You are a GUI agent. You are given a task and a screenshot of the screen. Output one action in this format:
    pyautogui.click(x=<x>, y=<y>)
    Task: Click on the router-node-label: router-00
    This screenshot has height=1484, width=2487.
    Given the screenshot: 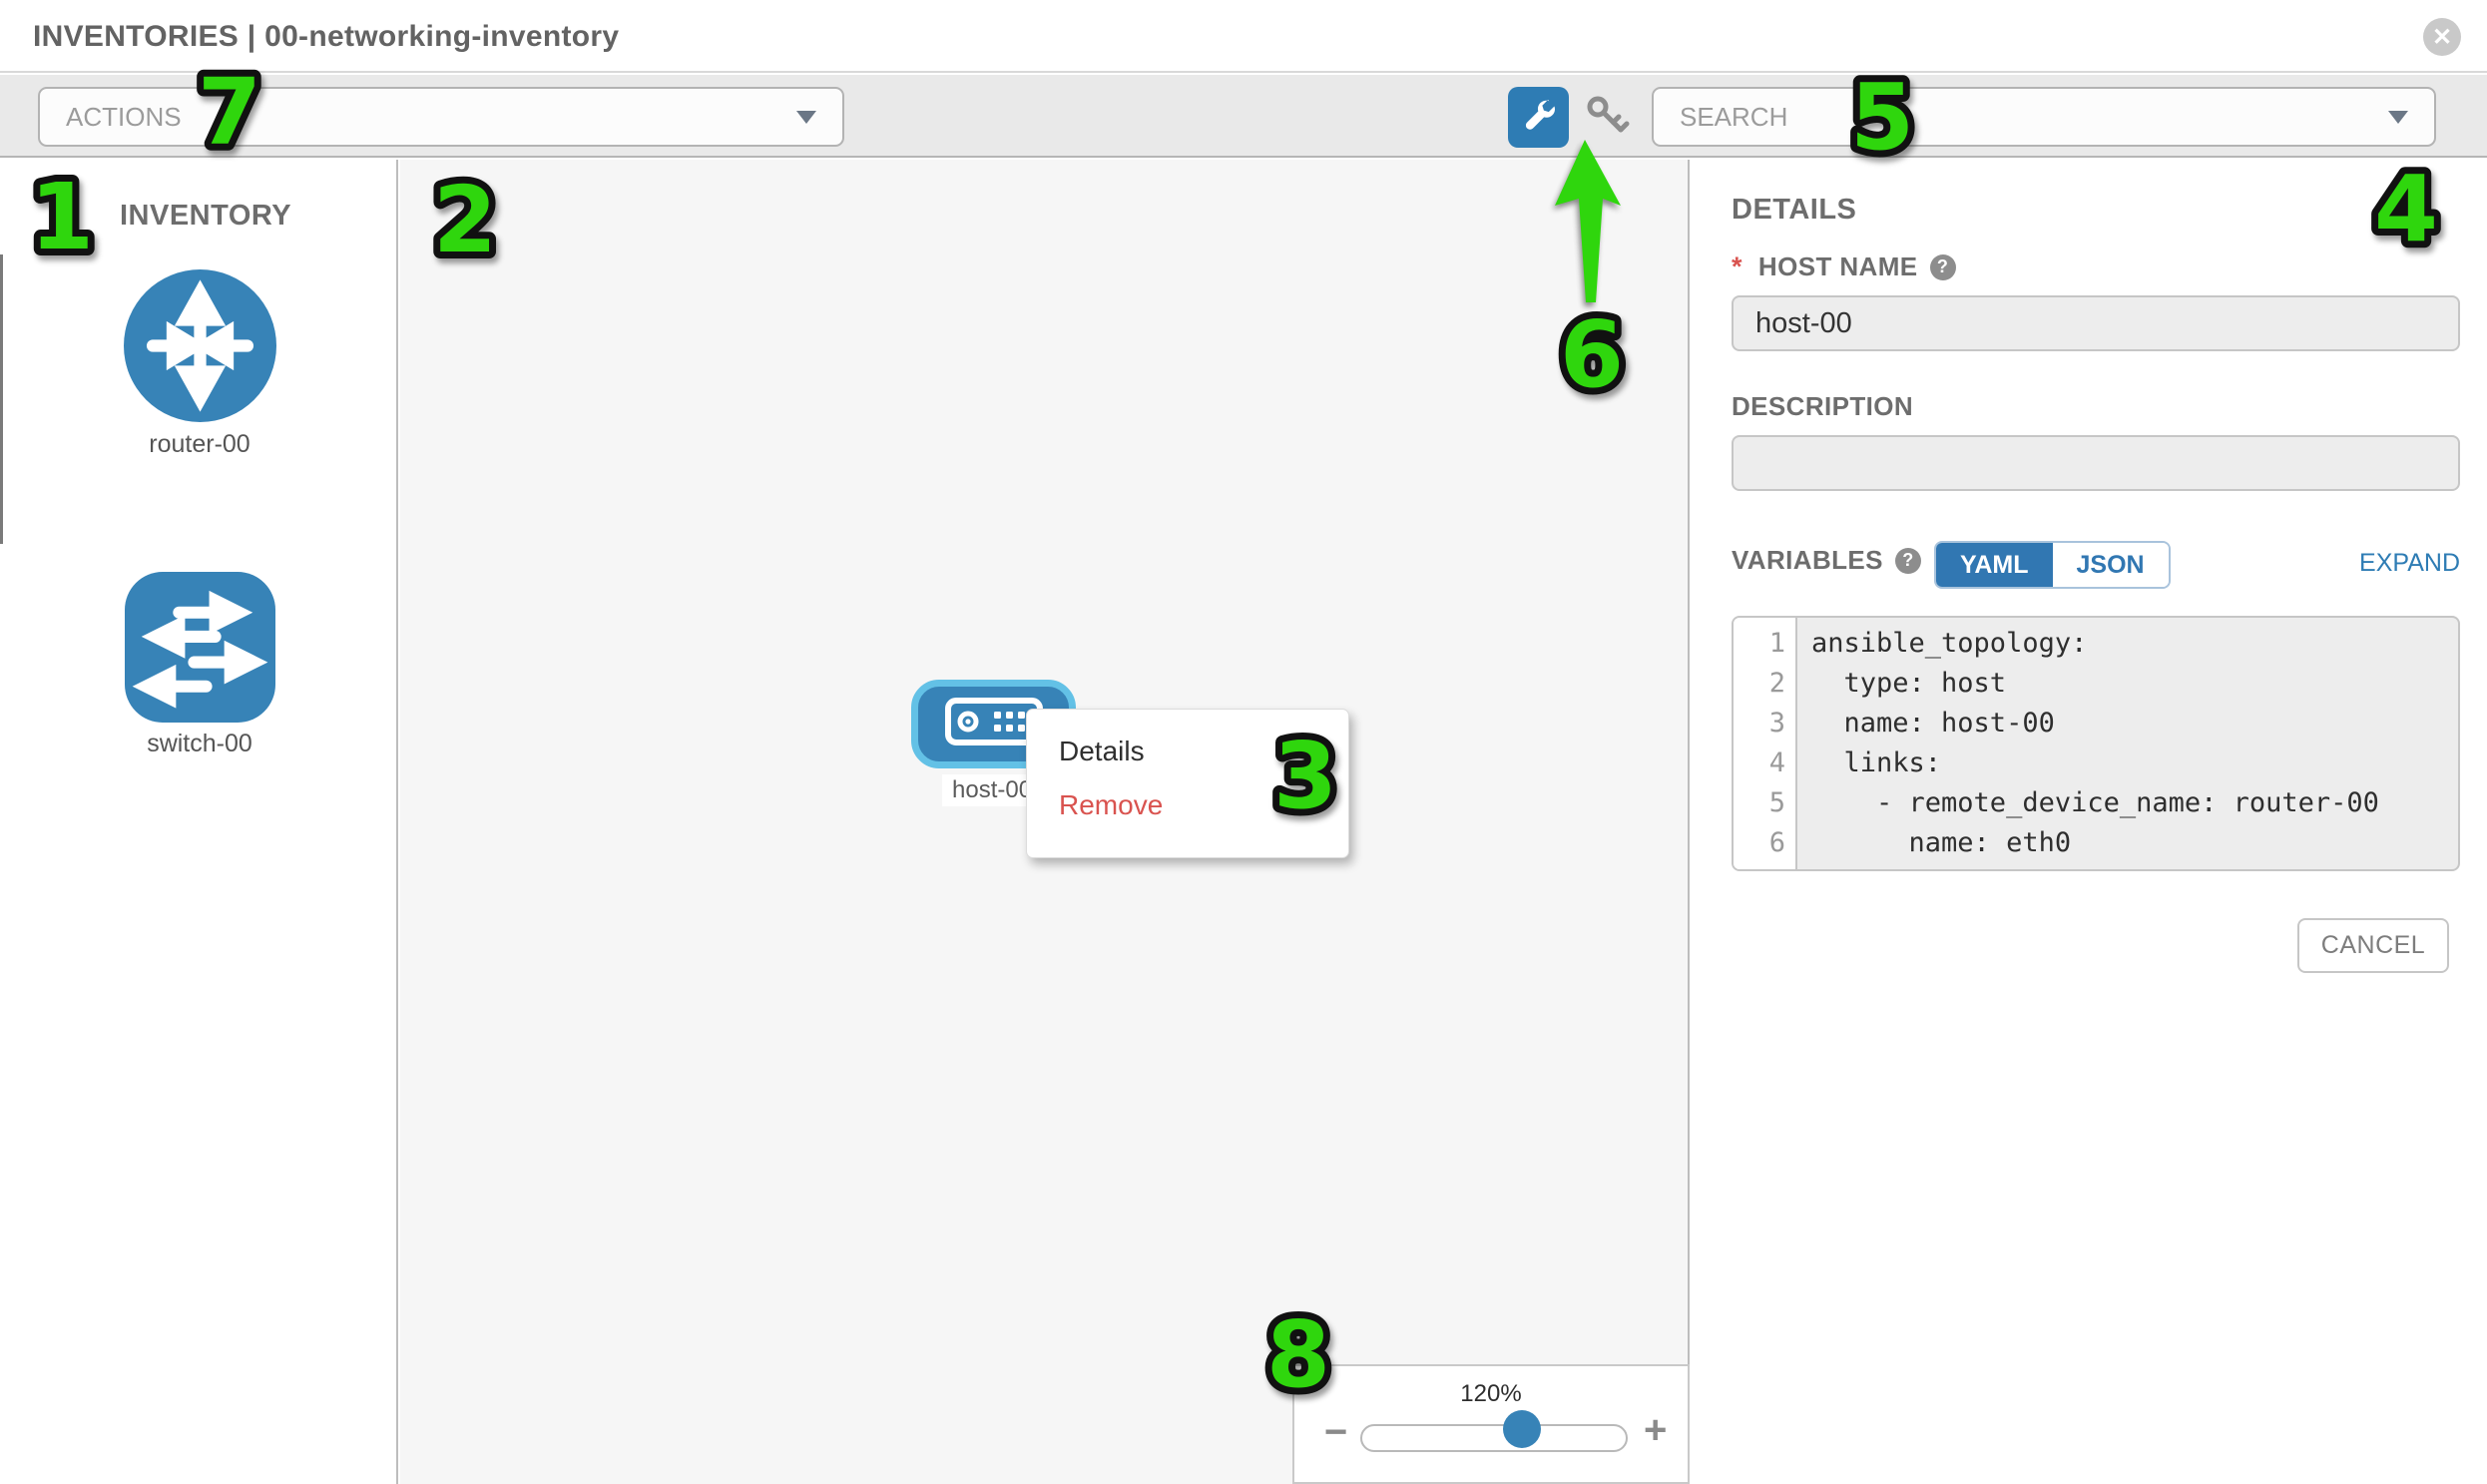 What is the action you would take?
    pyautogui.click(x=199, y=444)
    